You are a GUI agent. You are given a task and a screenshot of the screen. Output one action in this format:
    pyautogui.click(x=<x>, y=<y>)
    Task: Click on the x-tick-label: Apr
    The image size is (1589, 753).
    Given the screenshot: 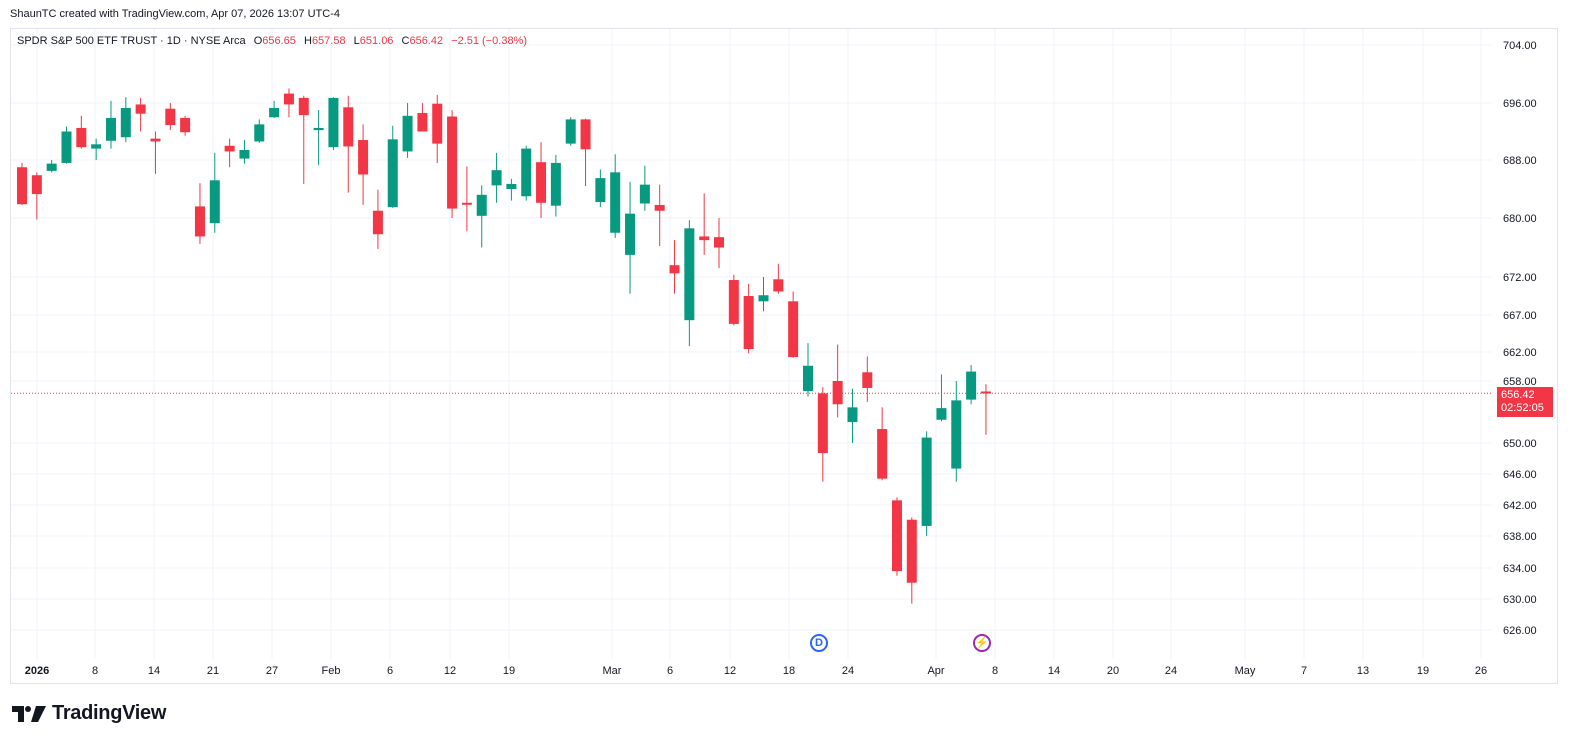 What is the action you would take?
    pyautogui.click(x=935, y=671)
    